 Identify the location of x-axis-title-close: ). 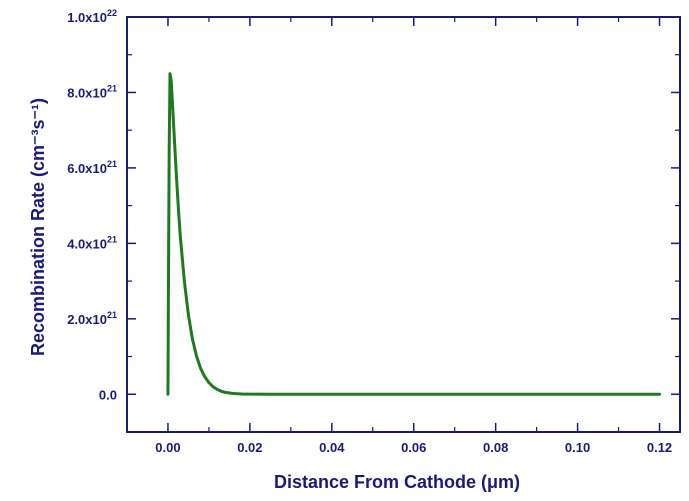
(517, 482).